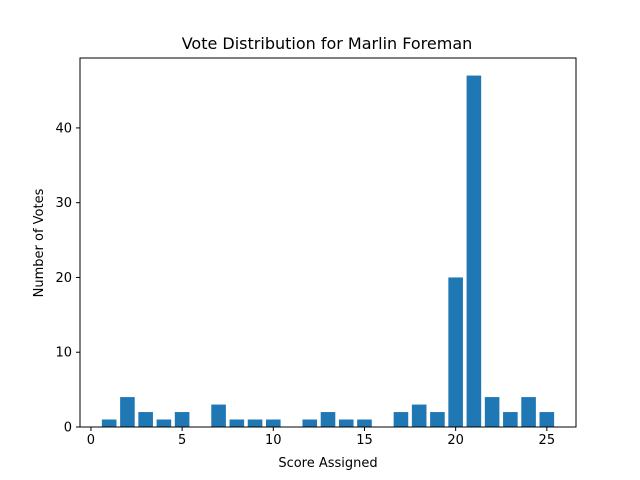 The width and height of the screenshot is (640, 480). I want to click on y-tick-label: 20, so click(63, 278).